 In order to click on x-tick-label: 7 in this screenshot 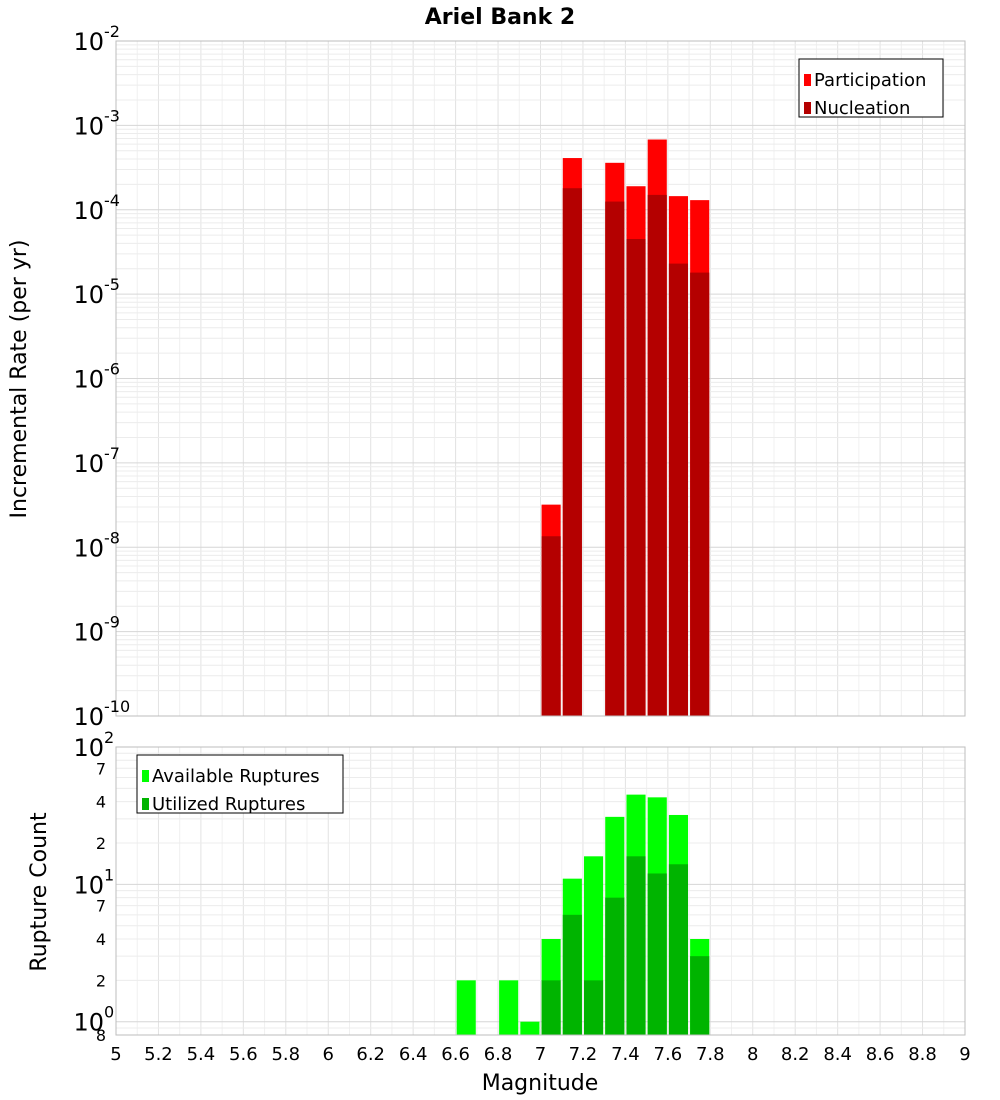, I will do `click(540, 1054)`.